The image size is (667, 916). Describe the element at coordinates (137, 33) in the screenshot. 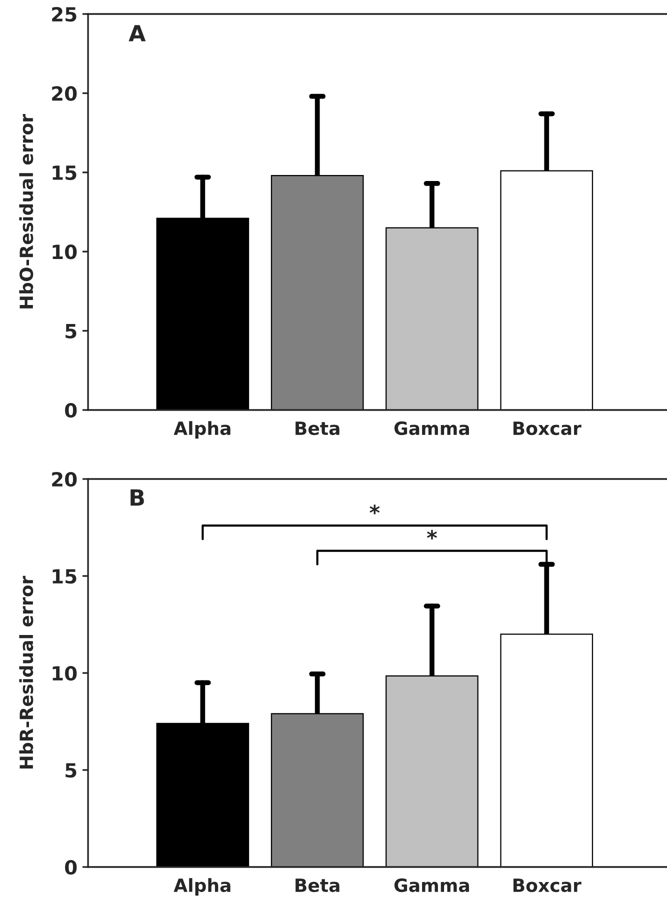

I see `chart-title: A` at that location.